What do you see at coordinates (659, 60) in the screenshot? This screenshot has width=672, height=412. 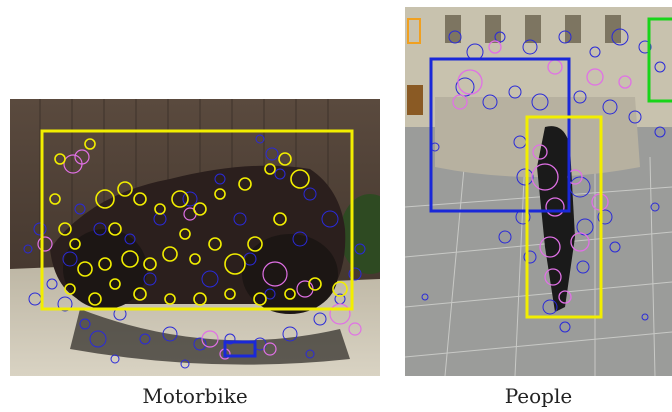 I see `detection-box-green` at bounding box center [659, 60].